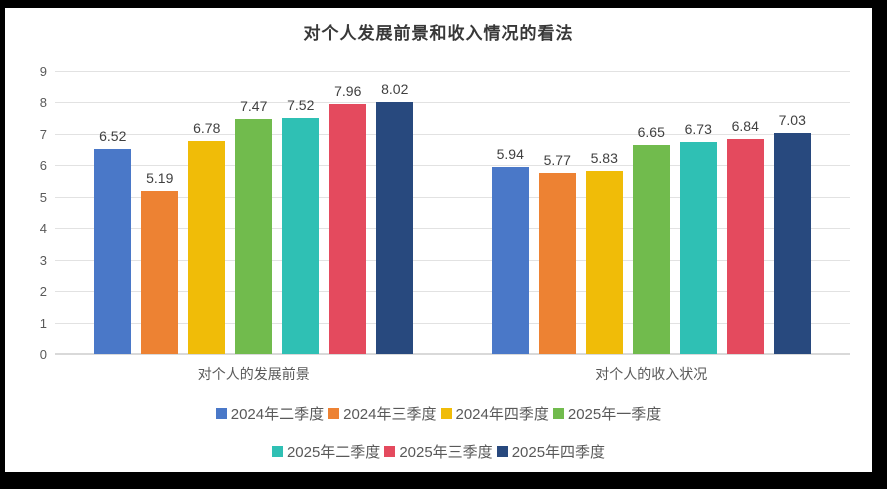 This screenshot has height=489, width=887. I want to click on bar: 7.03, so click(792, 233).